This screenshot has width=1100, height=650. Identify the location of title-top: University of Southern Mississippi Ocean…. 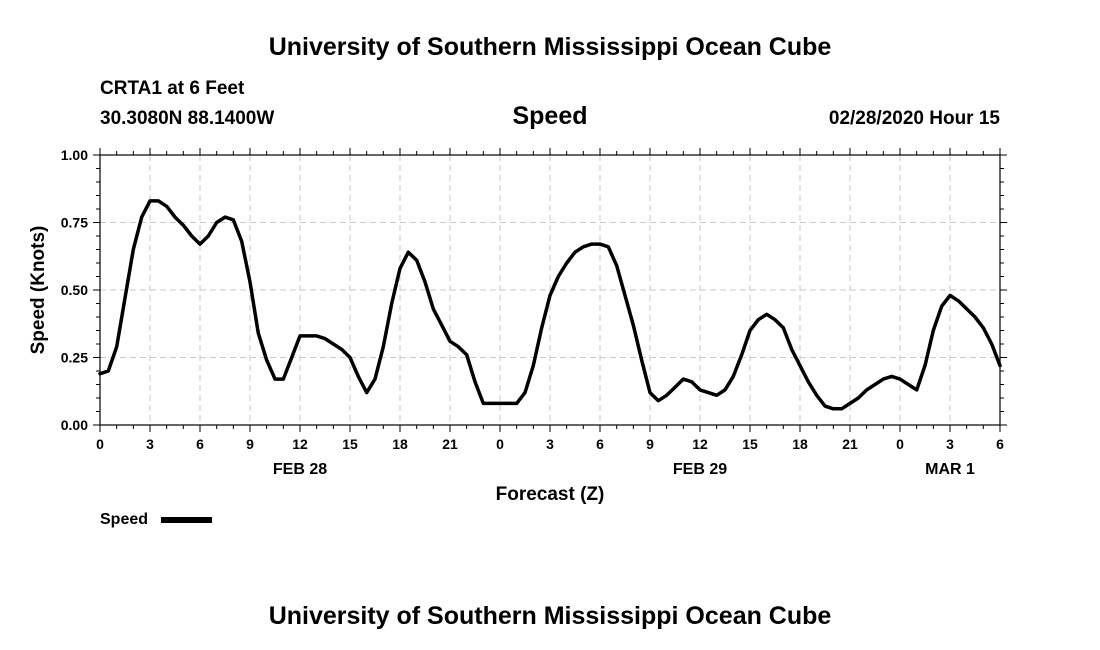
(550, 47).